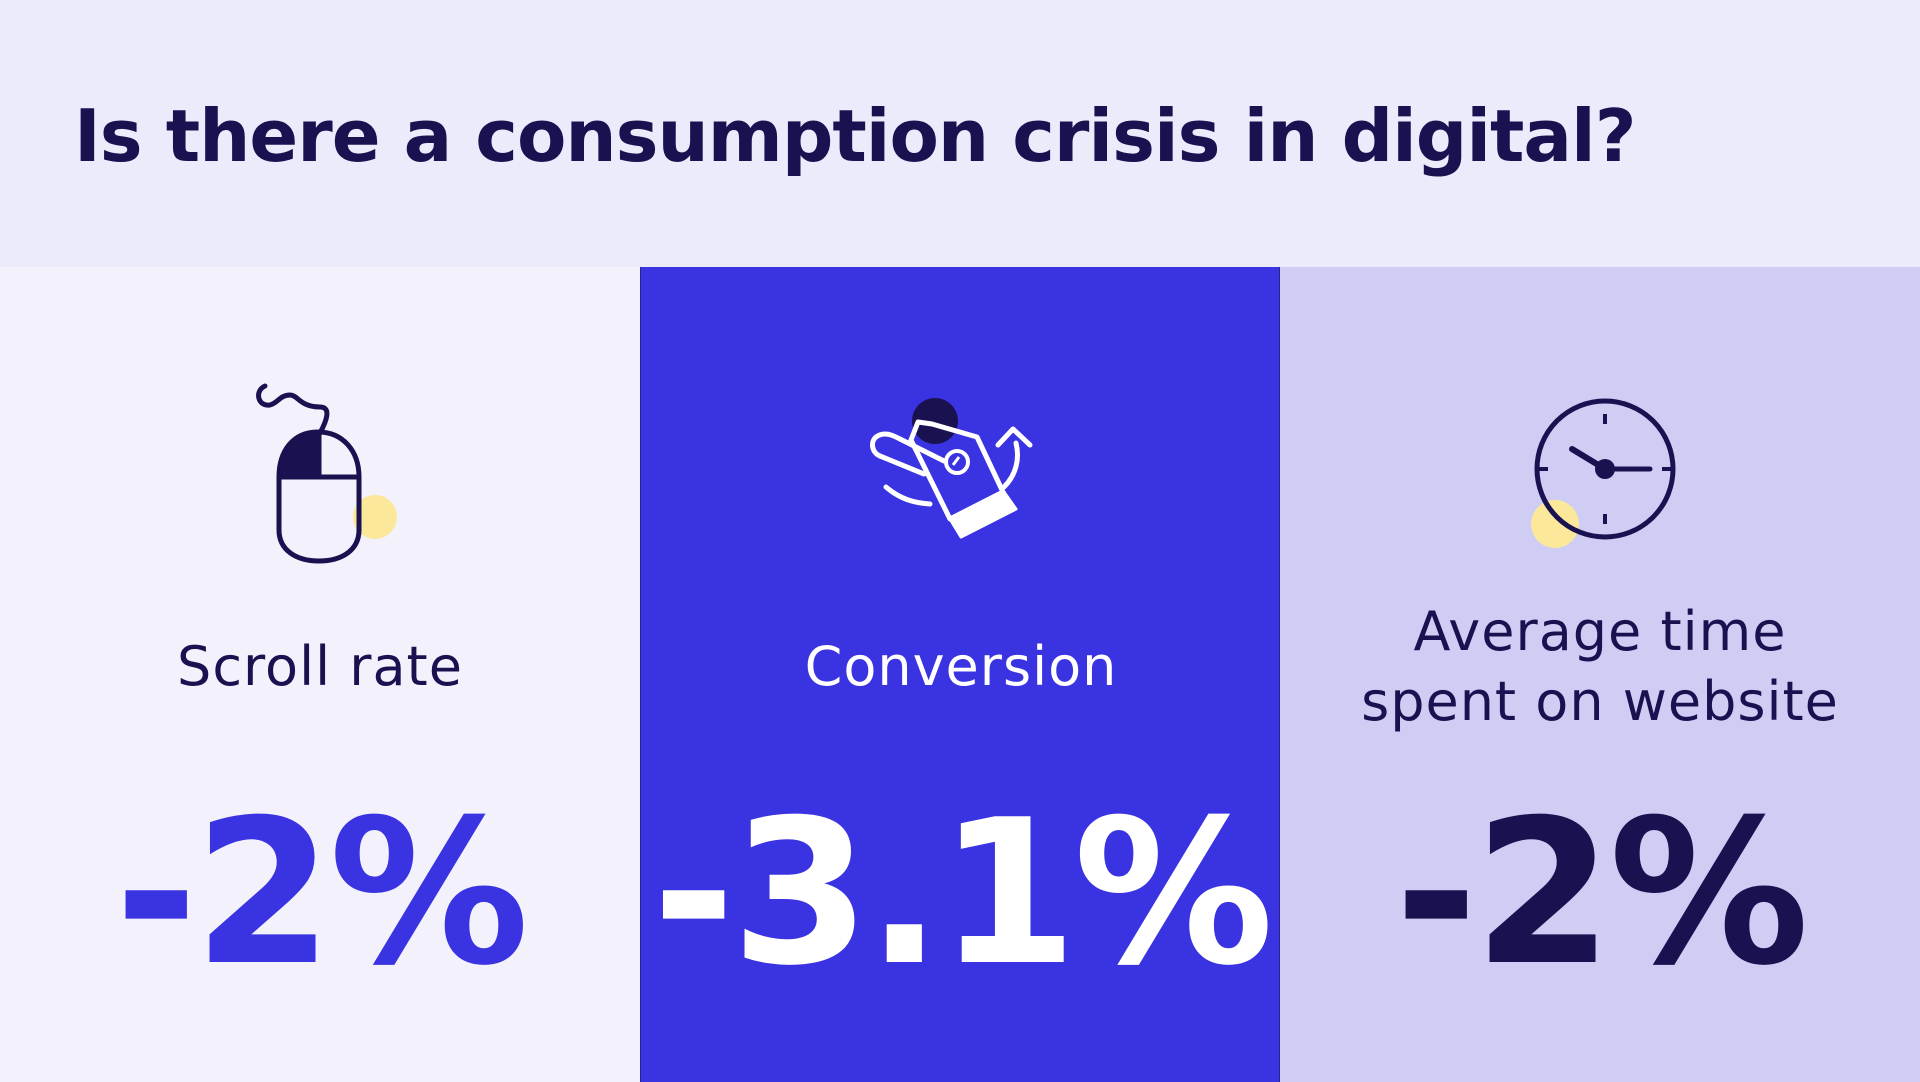 This screenshot has width=1920, height=1082. What do you see at coordinates (1600, 631) in the screenshot?
I see `metric-label-line-1: Average time` at bounding box center [1600, 631].